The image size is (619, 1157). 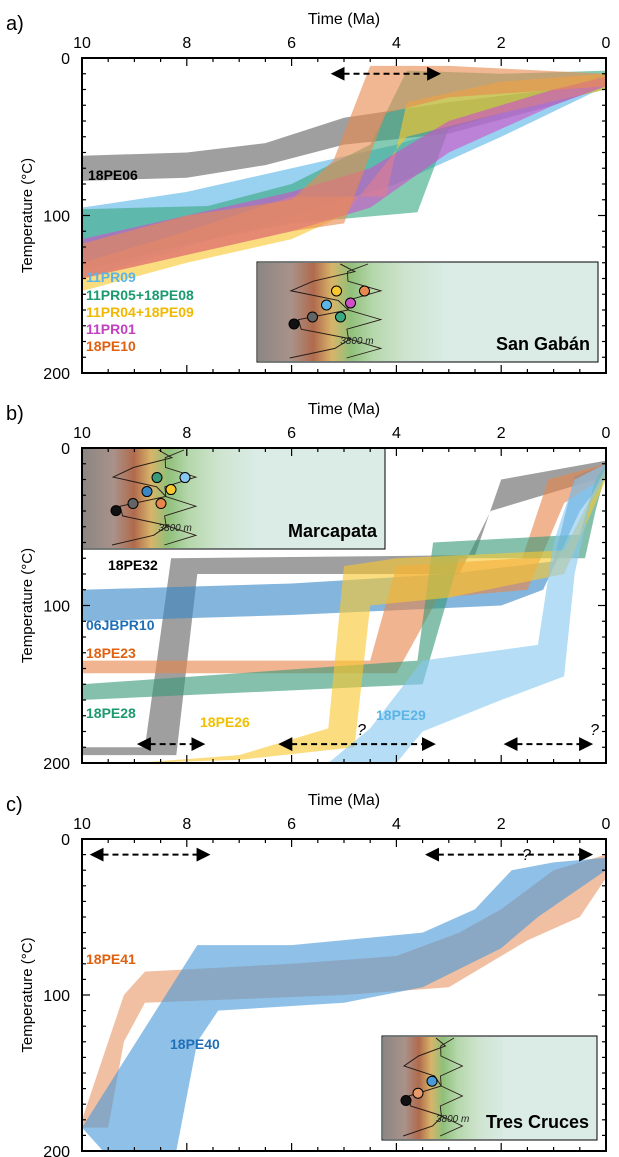 I want to click on series-label: 11PR04+18PE09, so click(x=140, y=312).